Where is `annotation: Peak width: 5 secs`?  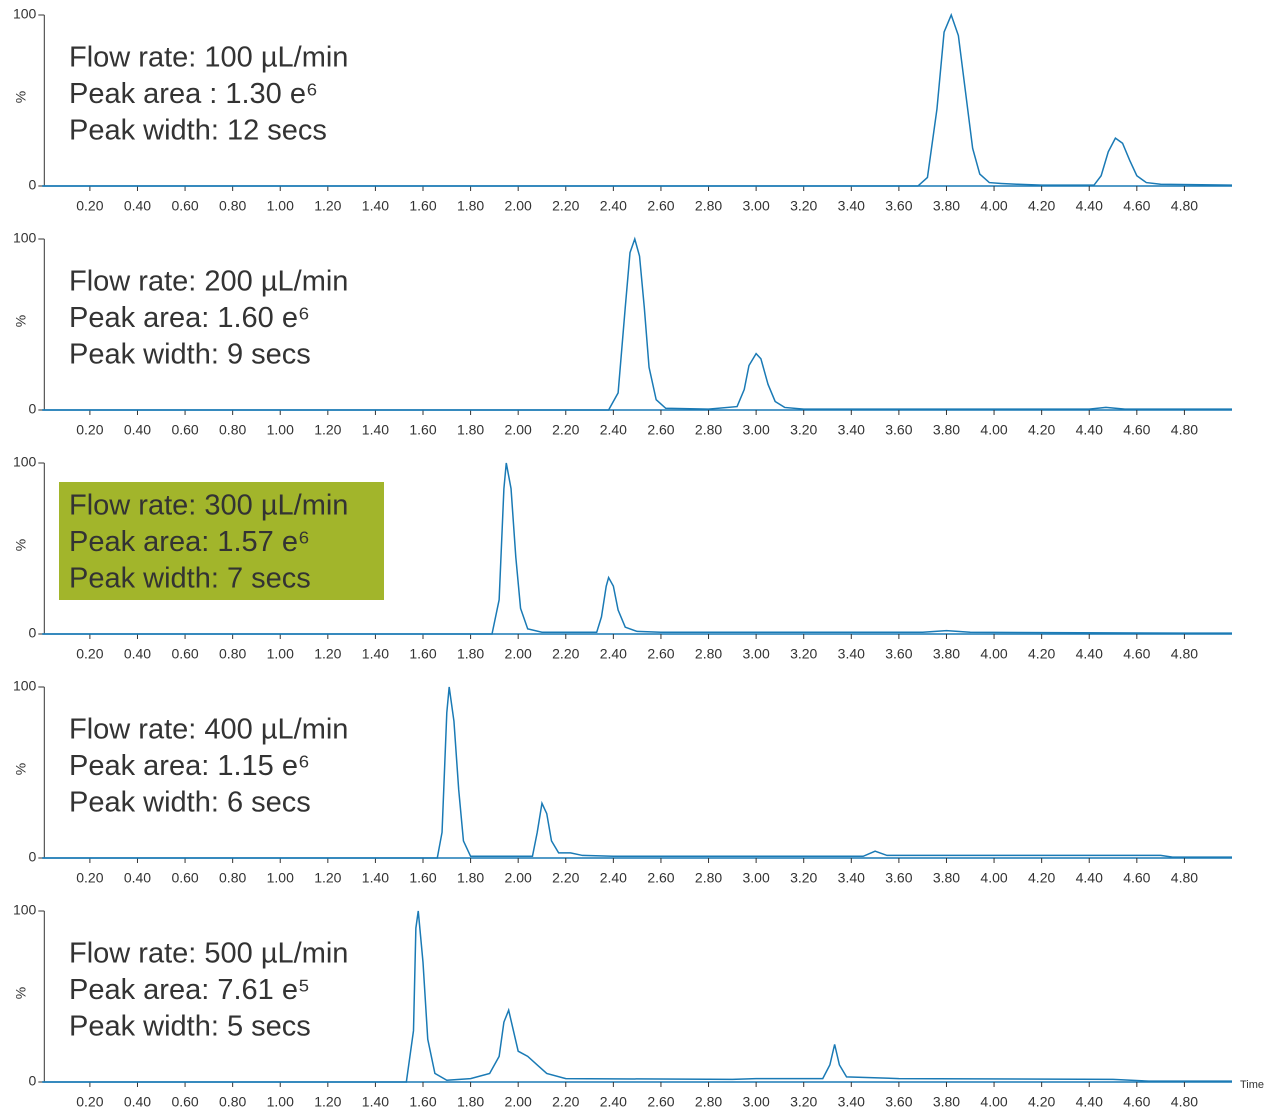
annotation: Peak width: 5 secs is located at coordinates (190, 1027).